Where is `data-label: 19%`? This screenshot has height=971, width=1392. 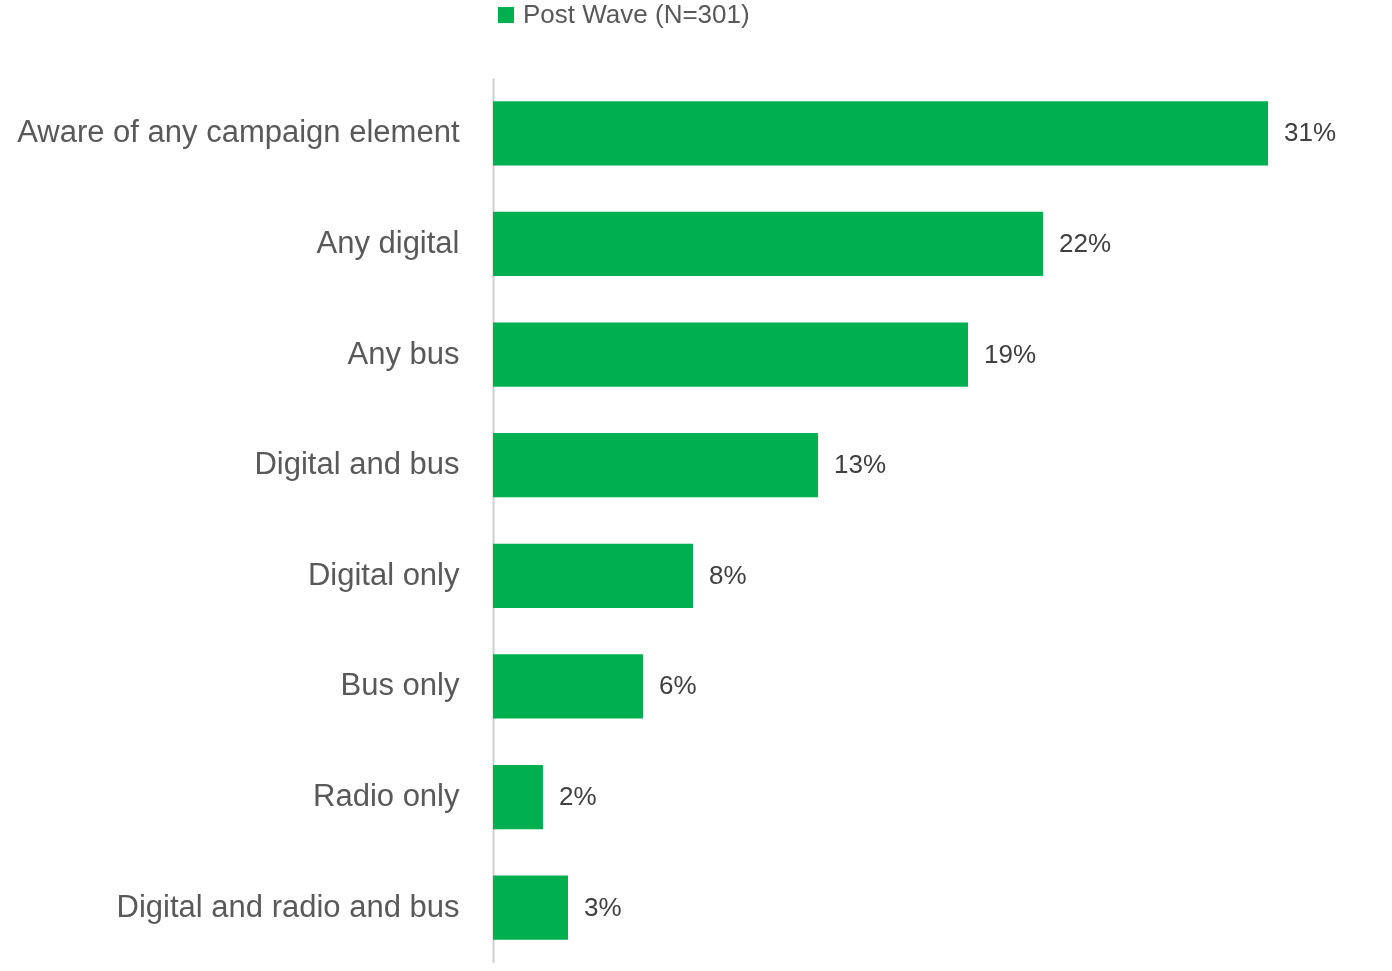 data-label: 19% is located at coordinates (1010, 353).